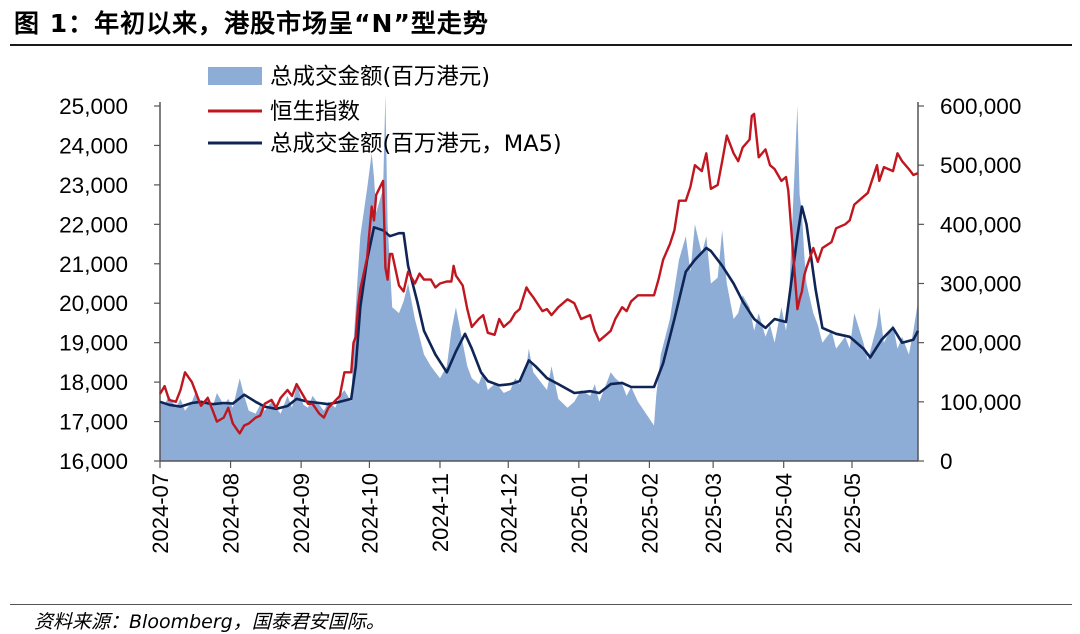  I want to click on x-tick-label: 2024-11, so click(440, 512).